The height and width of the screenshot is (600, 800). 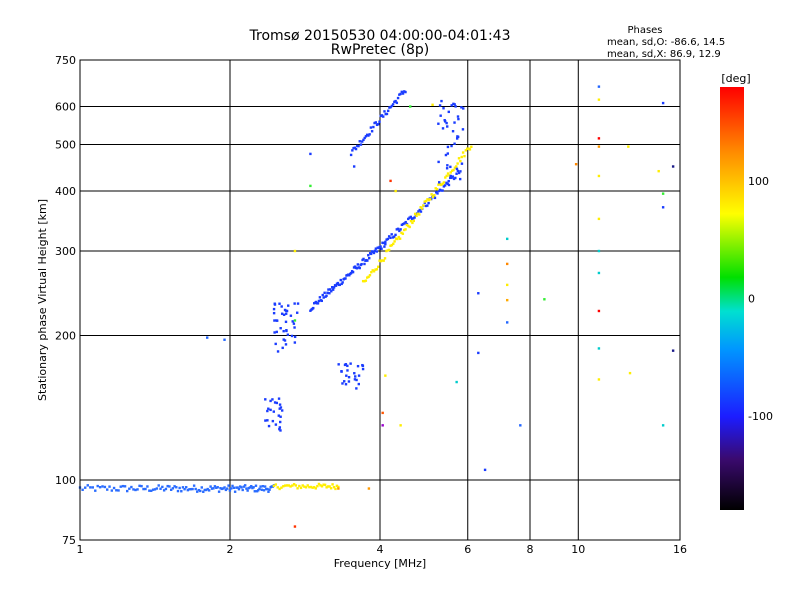 What do you see at coordinates (746, 291) in the screenshot?
I see `colorbar: [deg] 100 0 -100` at bounding box center [746, 291].